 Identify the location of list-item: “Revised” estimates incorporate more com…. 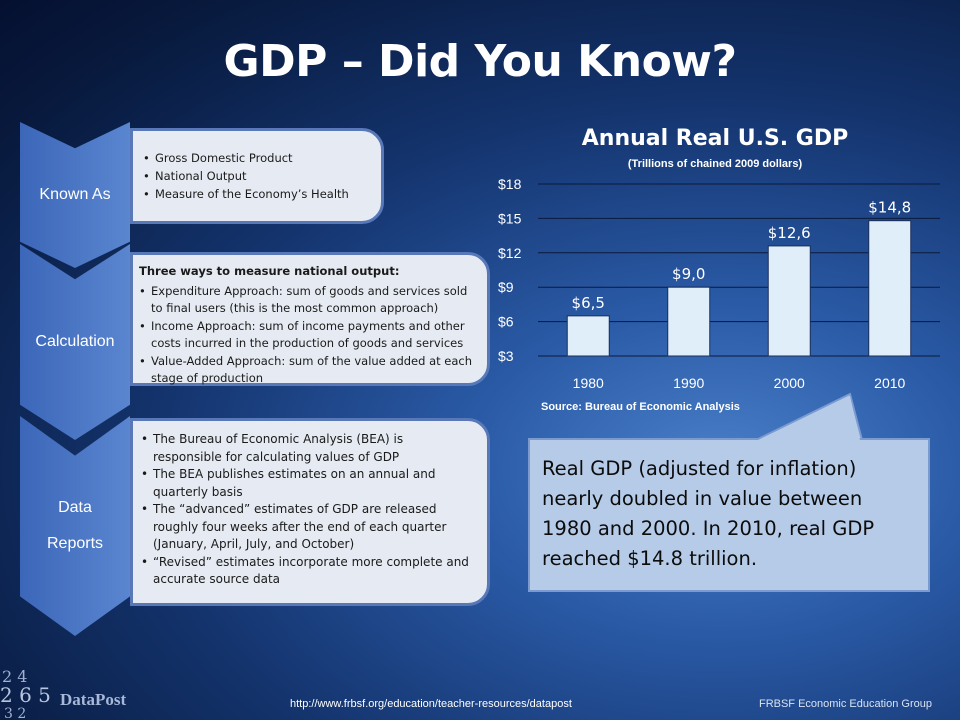
(307, 571).